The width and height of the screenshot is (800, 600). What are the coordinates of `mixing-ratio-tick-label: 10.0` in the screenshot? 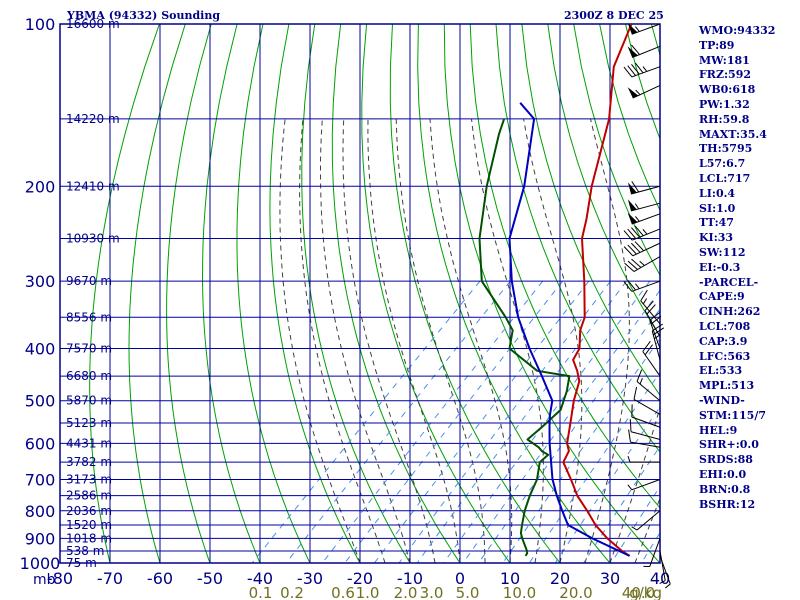 It's located at (519, 592).